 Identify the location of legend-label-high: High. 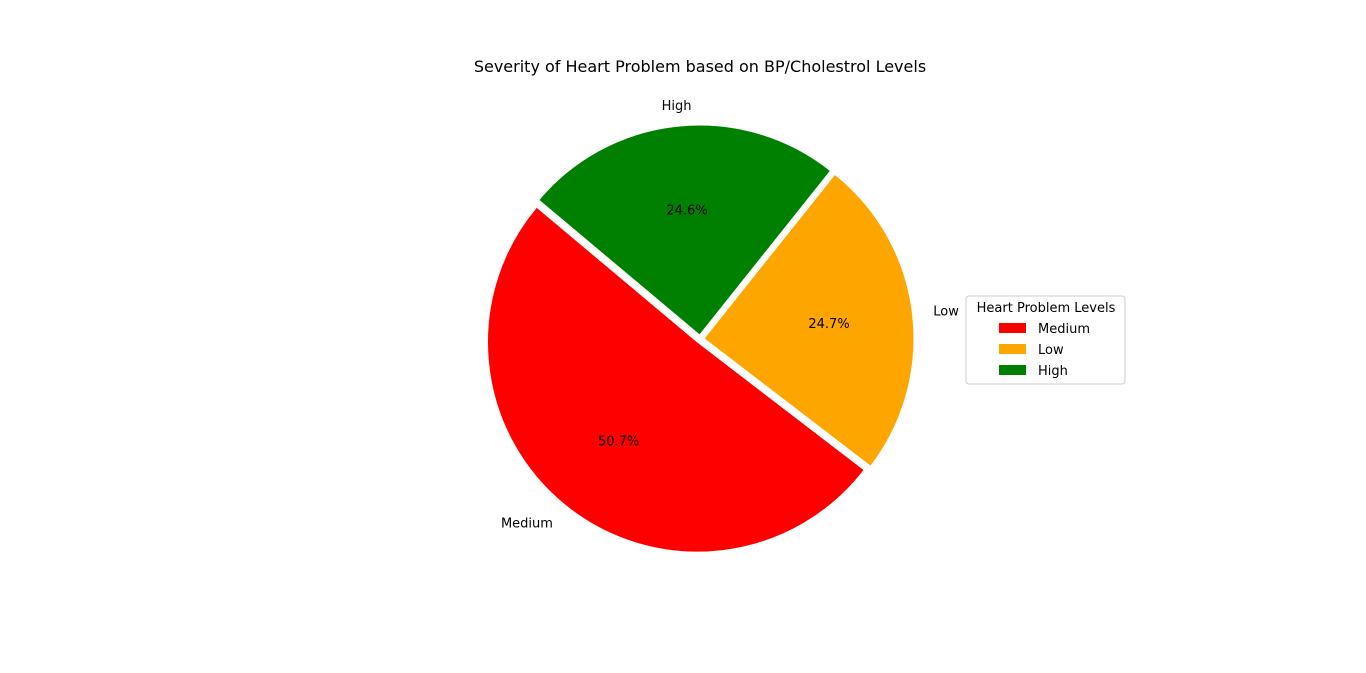
(1053, 371).